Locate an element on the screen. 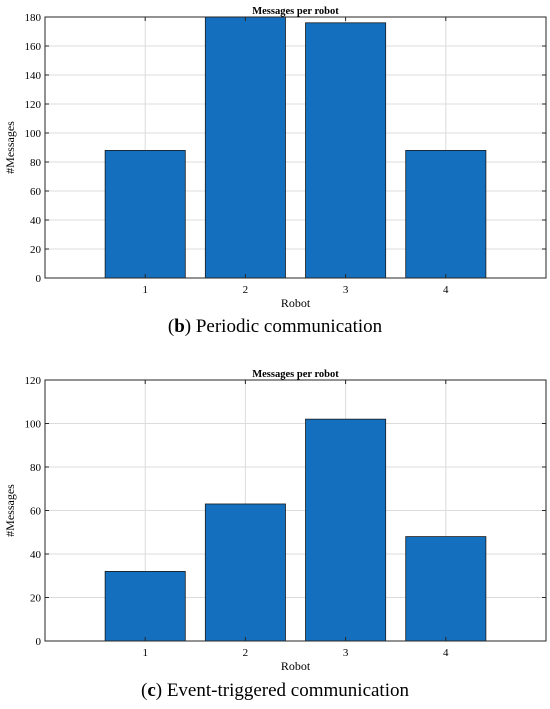 The image size is (550, 709). caption-b: (b) Periodic communication is located at coordinates (275, 326).